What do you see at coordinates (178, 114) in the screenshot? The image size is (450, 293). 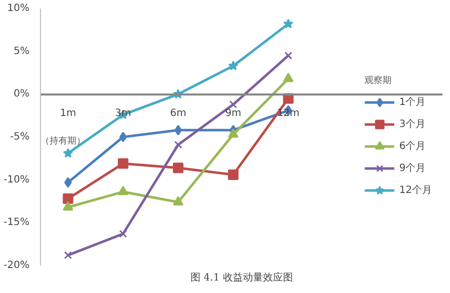 I see `x-tick-label: 6m` at bounding box center [178, 114].